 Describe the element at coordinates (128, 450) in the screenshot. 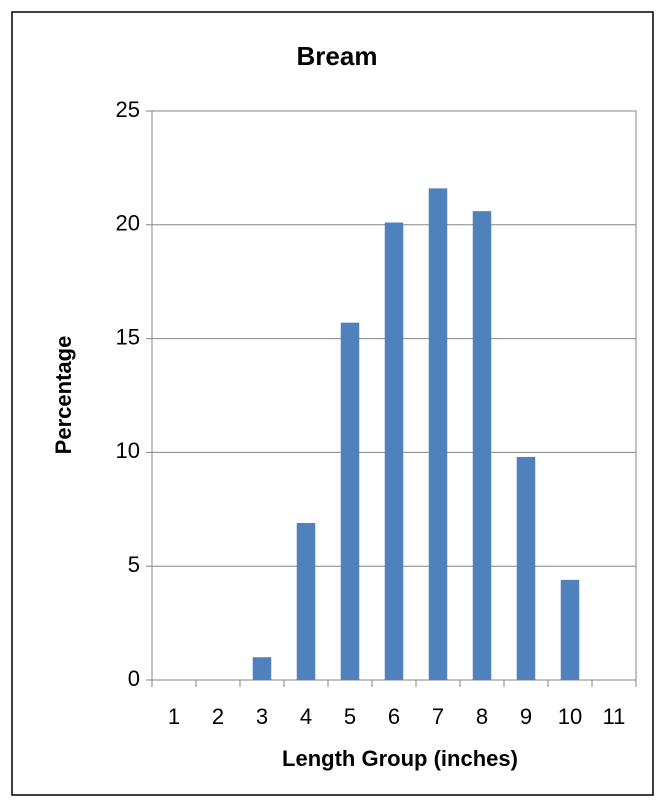

I see `y-tick-label: 10` at that location.